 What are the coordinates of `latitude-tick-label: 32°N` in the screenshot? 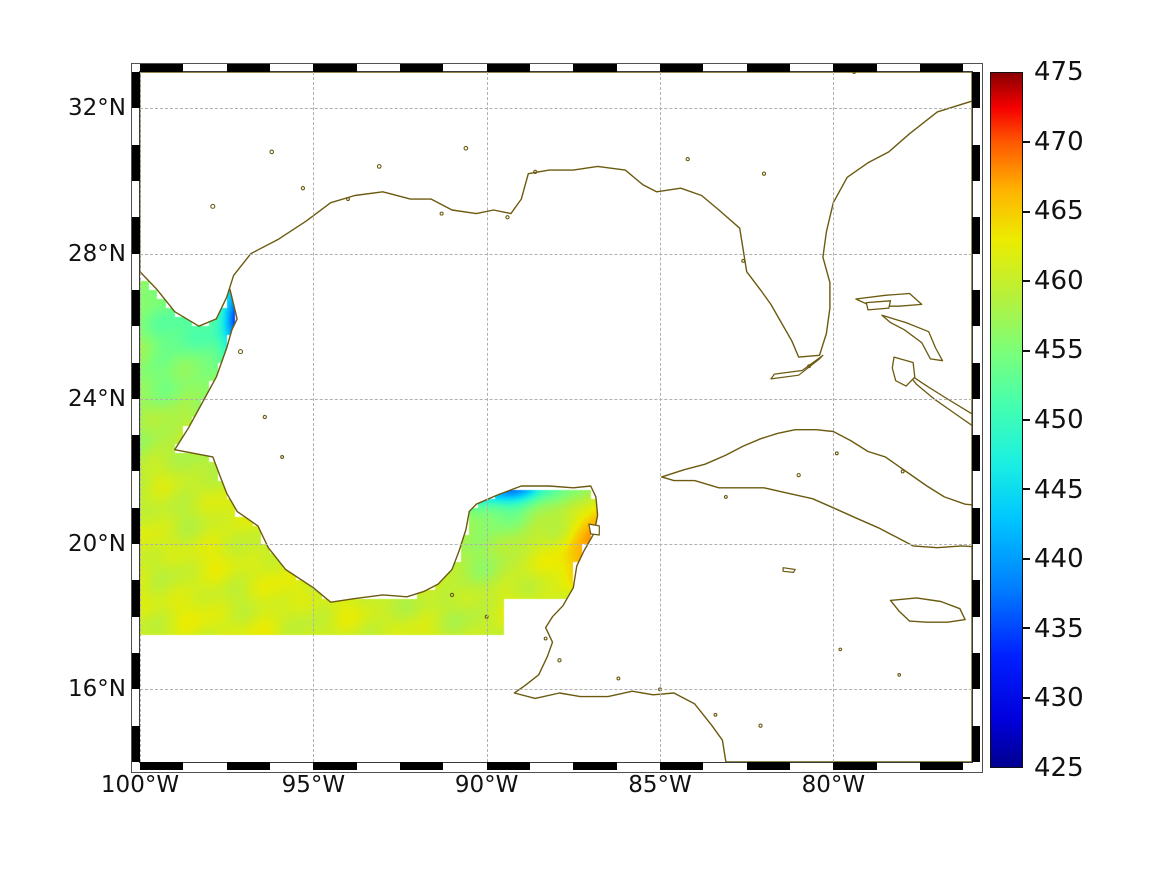 It's located at (97, 108).